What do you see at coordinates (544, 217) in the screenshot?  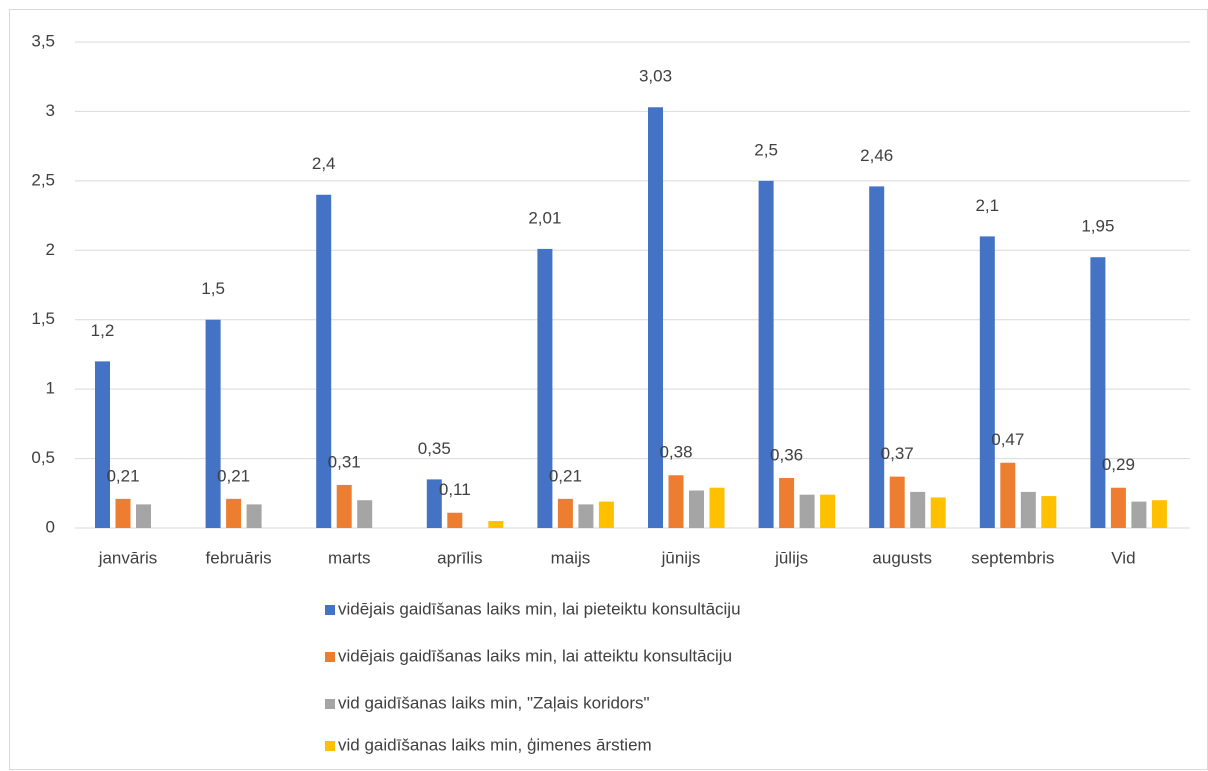 I see `data-label: 2,01` at bounding box center [544, 217].